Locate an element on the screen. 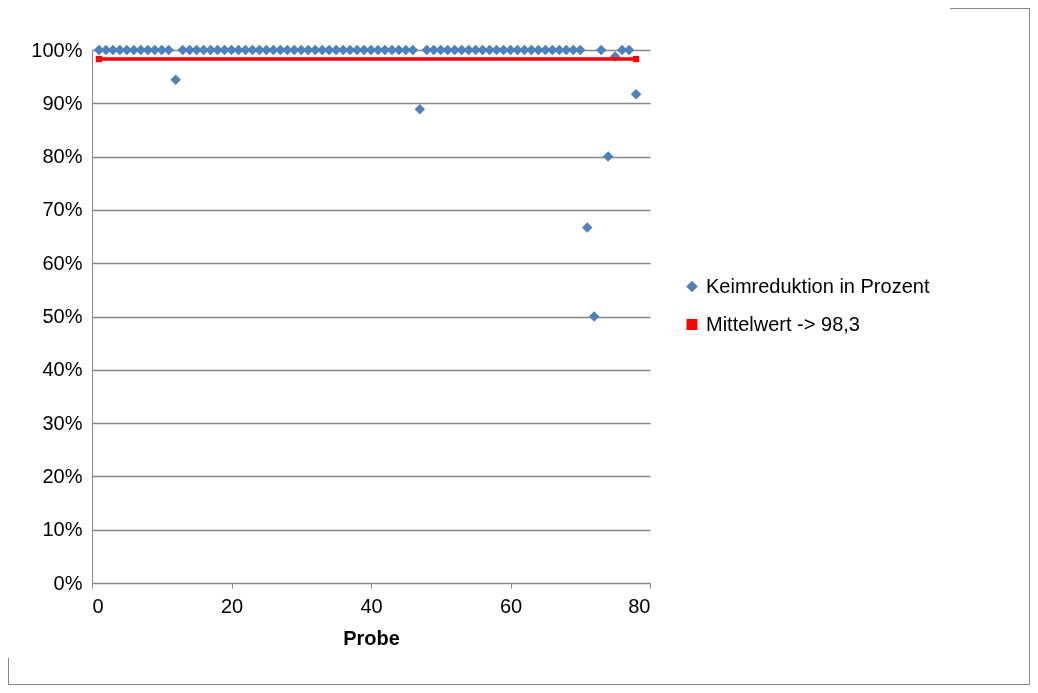  x-tick-label: 20 is located at coordinates (232, 605).